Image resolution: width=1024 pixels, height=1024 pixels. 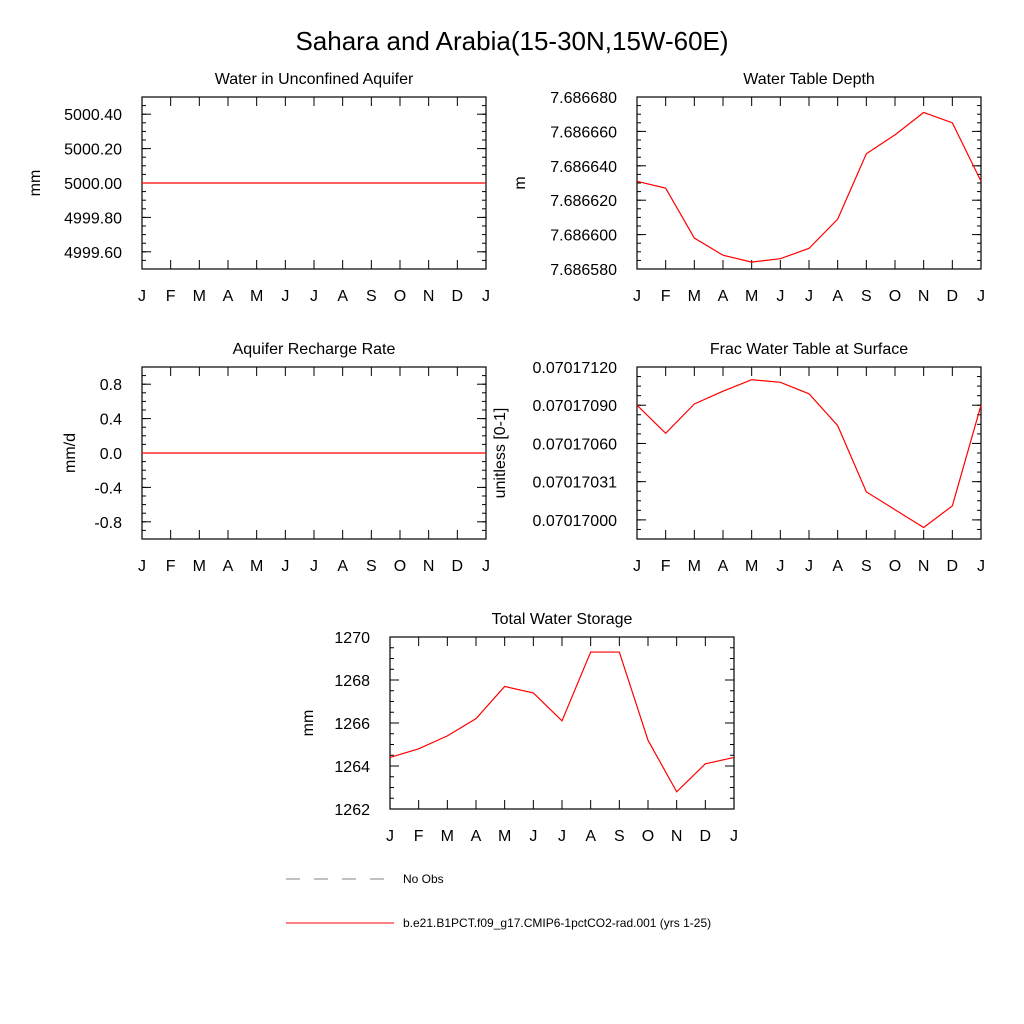 I want to click on y-tick-label: 4999.60, so click(x=93, y=253).